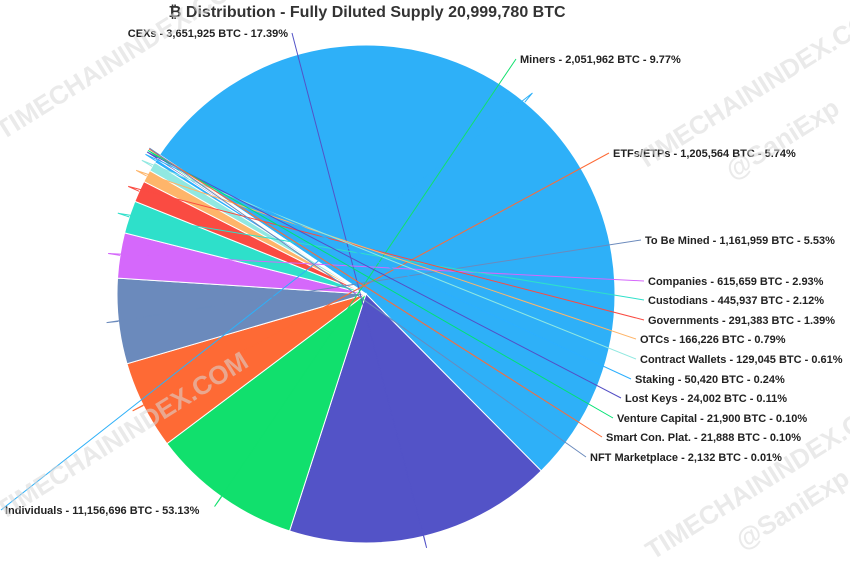  Describe the element at coordinates (713, 340) in the screenshot. I see `data-label: OTCs - 166,226 BTC - 0.79%` at that location.